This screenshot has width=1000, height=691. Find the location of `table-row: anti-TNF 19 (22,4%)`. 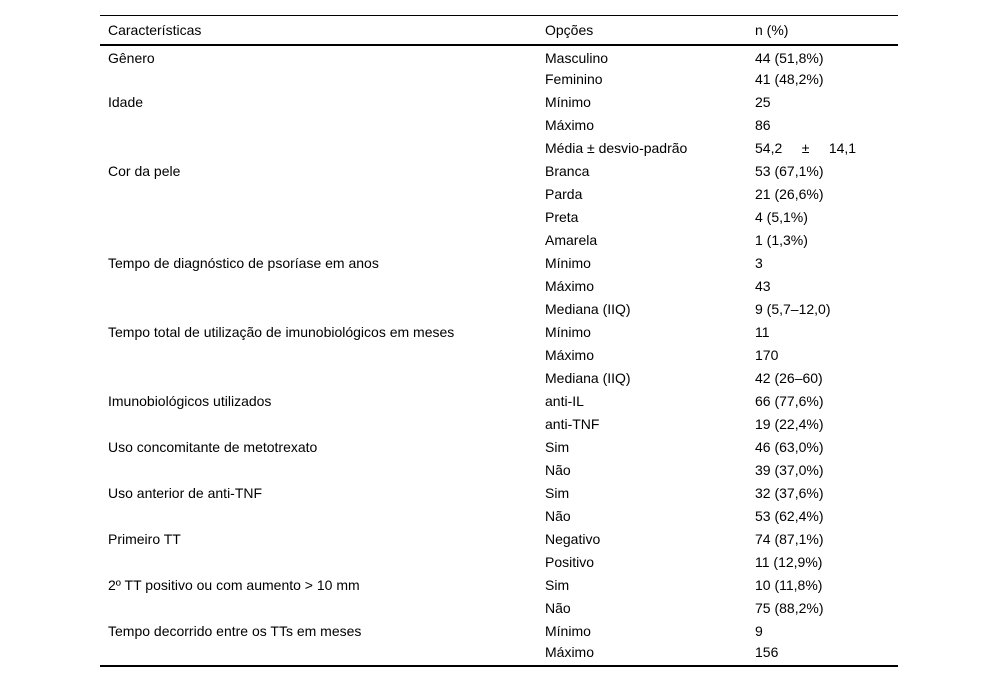

table-row: anti-TNF 19 (22,4%) is located at coordinates (499, 424).